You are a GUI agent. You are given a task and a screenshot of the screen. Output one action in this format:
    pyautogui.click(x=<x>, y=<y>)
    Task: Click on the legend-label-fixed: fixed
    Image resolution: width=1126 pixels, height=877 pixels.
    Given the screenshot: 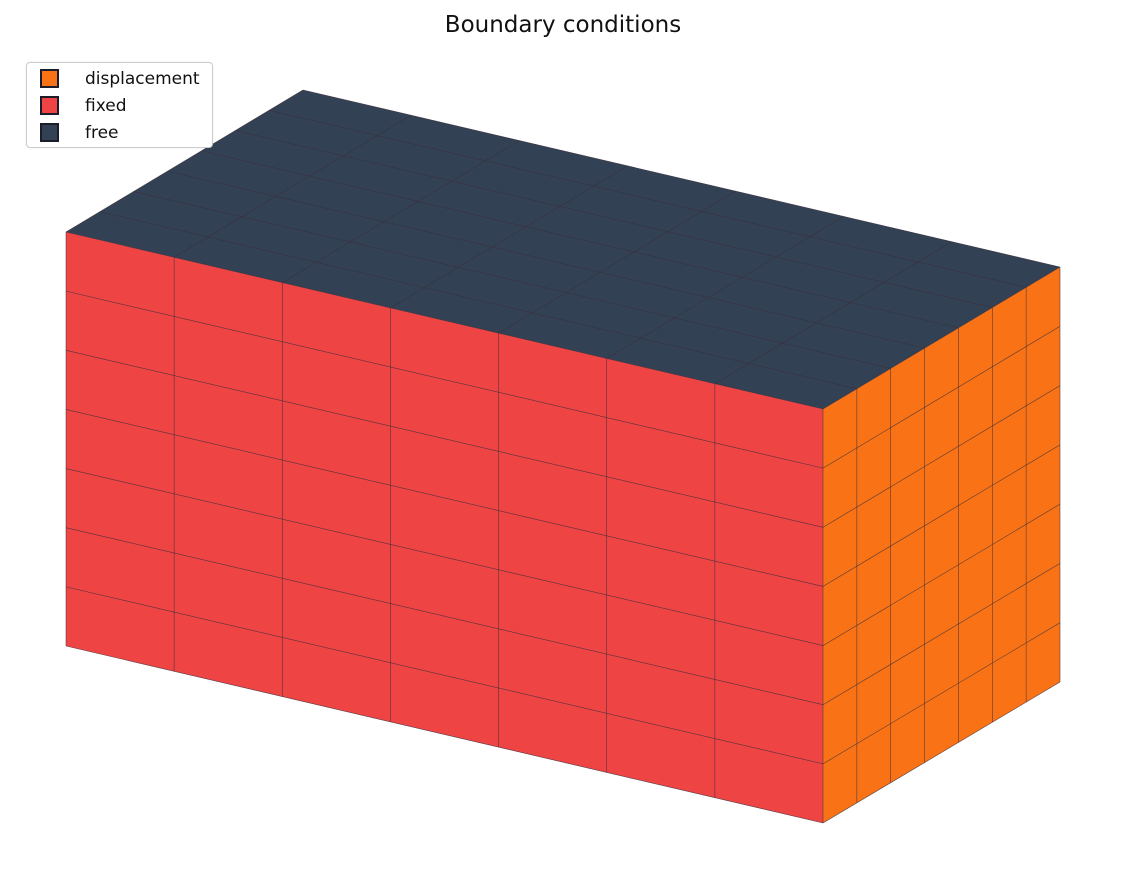 What is the action you would take?
    pyautogui.click(x=106, y=106)
    